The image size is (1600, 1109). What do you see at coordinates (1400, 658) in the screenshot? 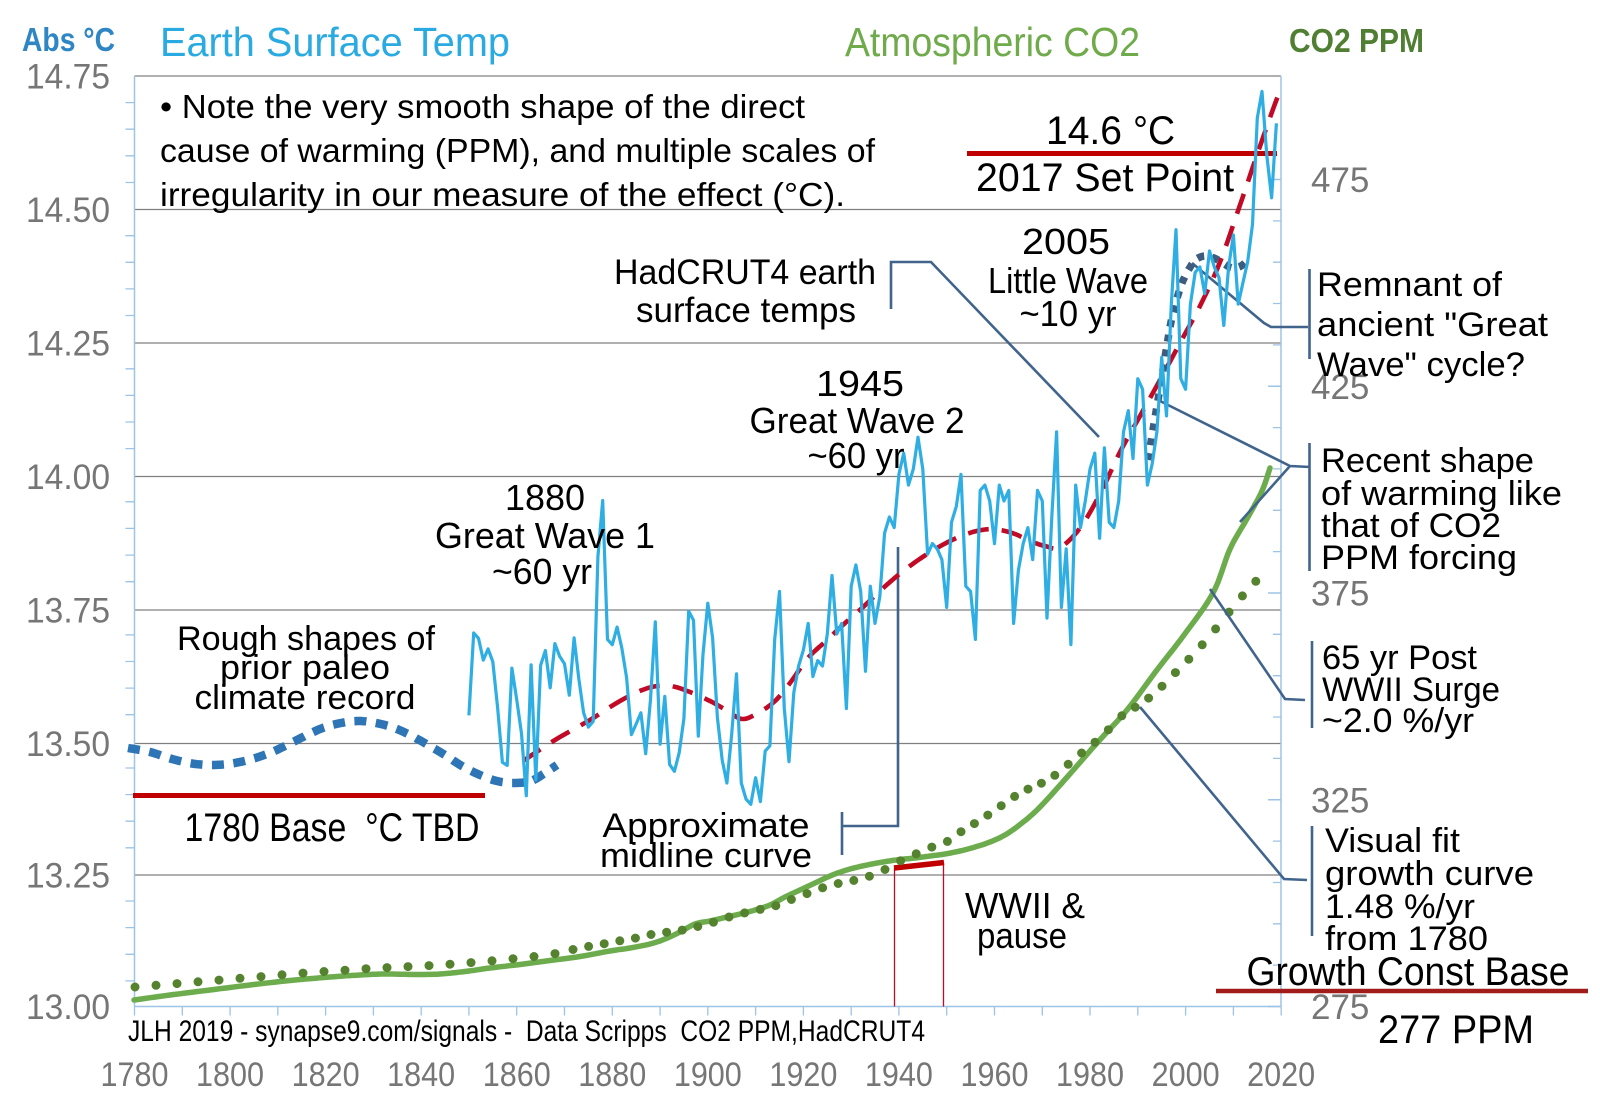
I see `svg-text: 65 yr Post` at bounding box center [1400, 658].